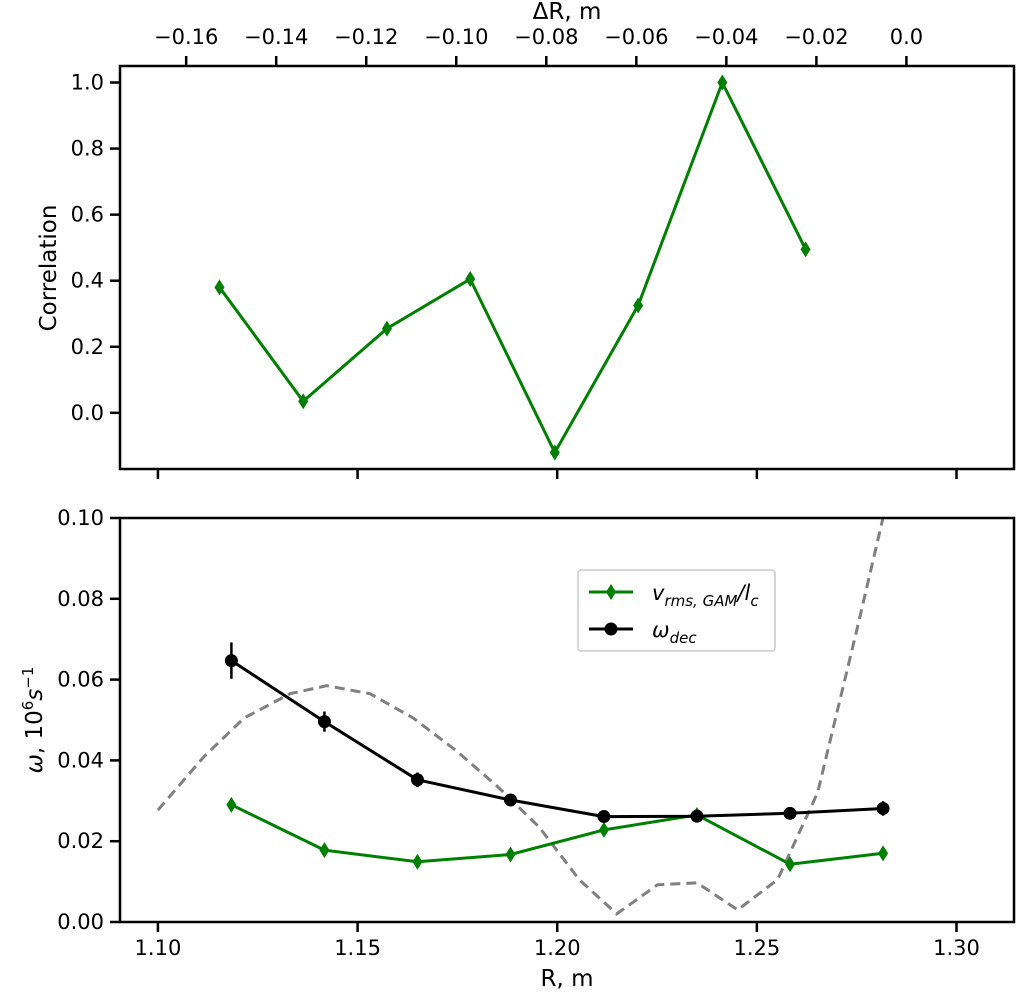 The height and width of the screenshot is (996, 1023). Describe the element at coordinates (87, 149) in the screenshot. I see `top-y-tick-label: 0.8` at that location.